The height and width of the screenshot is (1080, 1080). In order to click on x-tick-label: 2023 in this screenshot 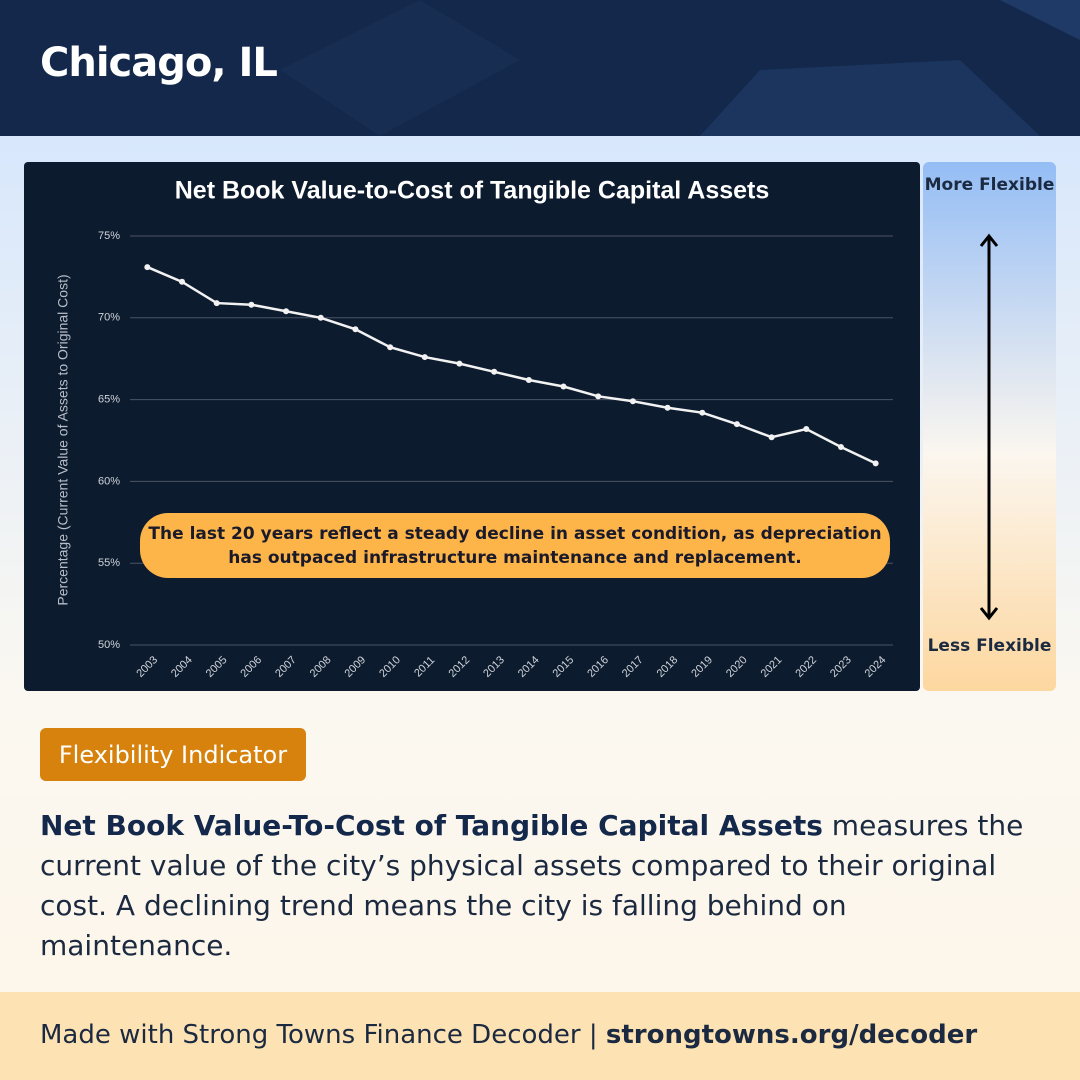, I will do `click(841, 667)`.